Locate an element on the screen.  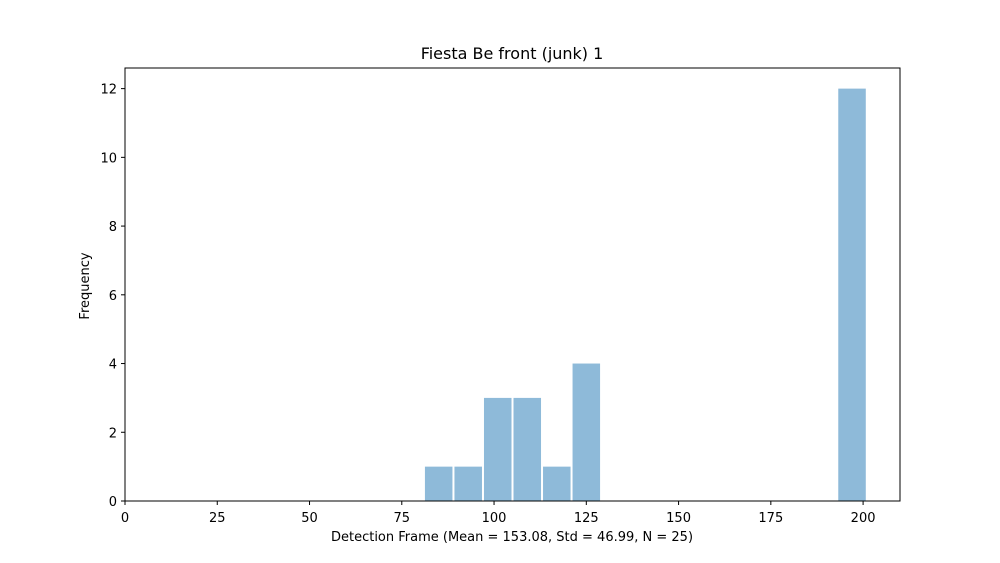
x-tick-label: 50 is located at coordinates (309, 518).